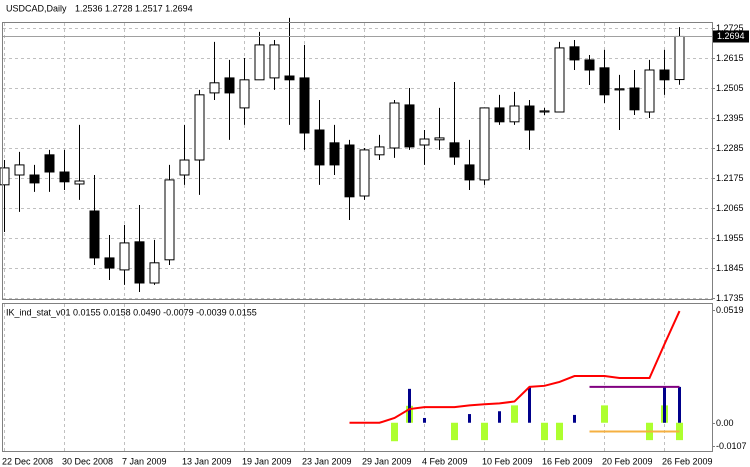 This screenshot has height=467, width=750. I want to click on current-price-tag, so click(731, 36).